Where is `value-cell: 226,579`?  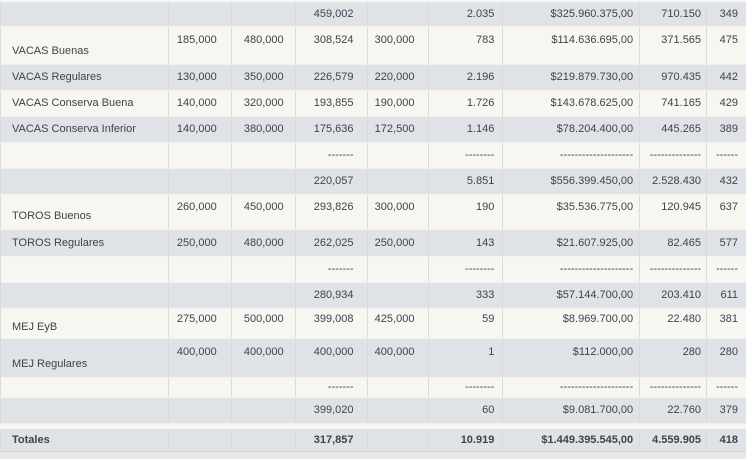
value-cell: 226,579 is located at coordinates (332, 77).